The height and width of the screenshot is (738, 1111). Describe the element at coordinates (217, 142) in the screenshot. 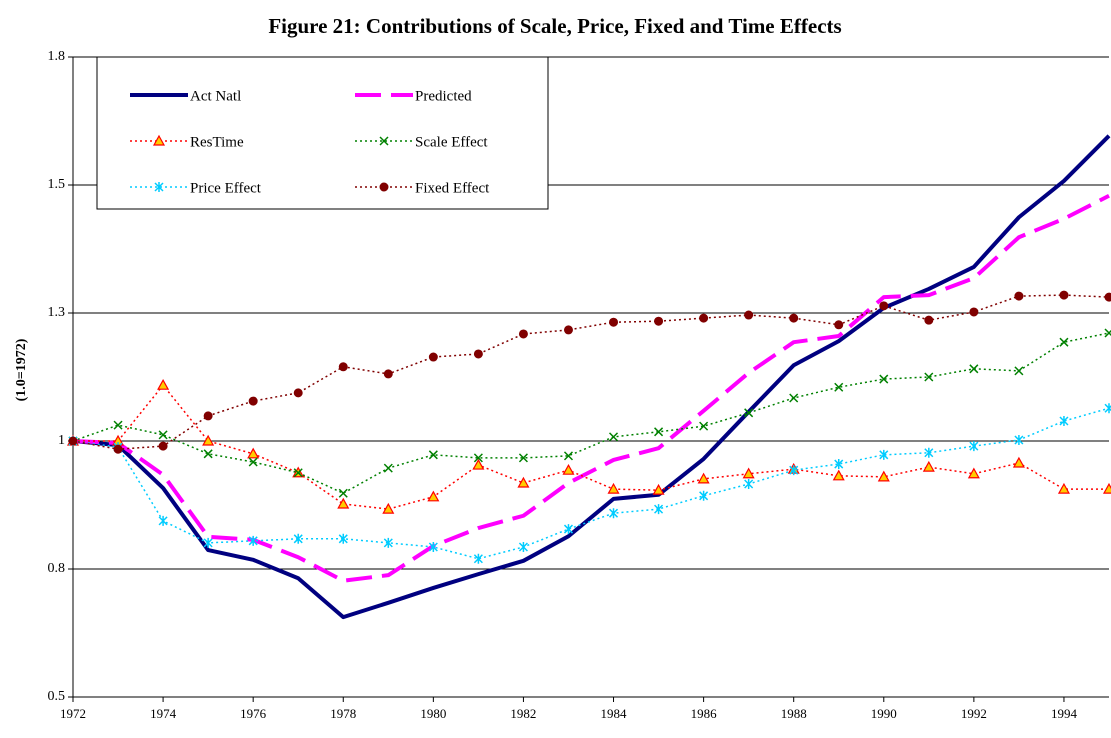

I see `legend-label: ResTime` at that location.